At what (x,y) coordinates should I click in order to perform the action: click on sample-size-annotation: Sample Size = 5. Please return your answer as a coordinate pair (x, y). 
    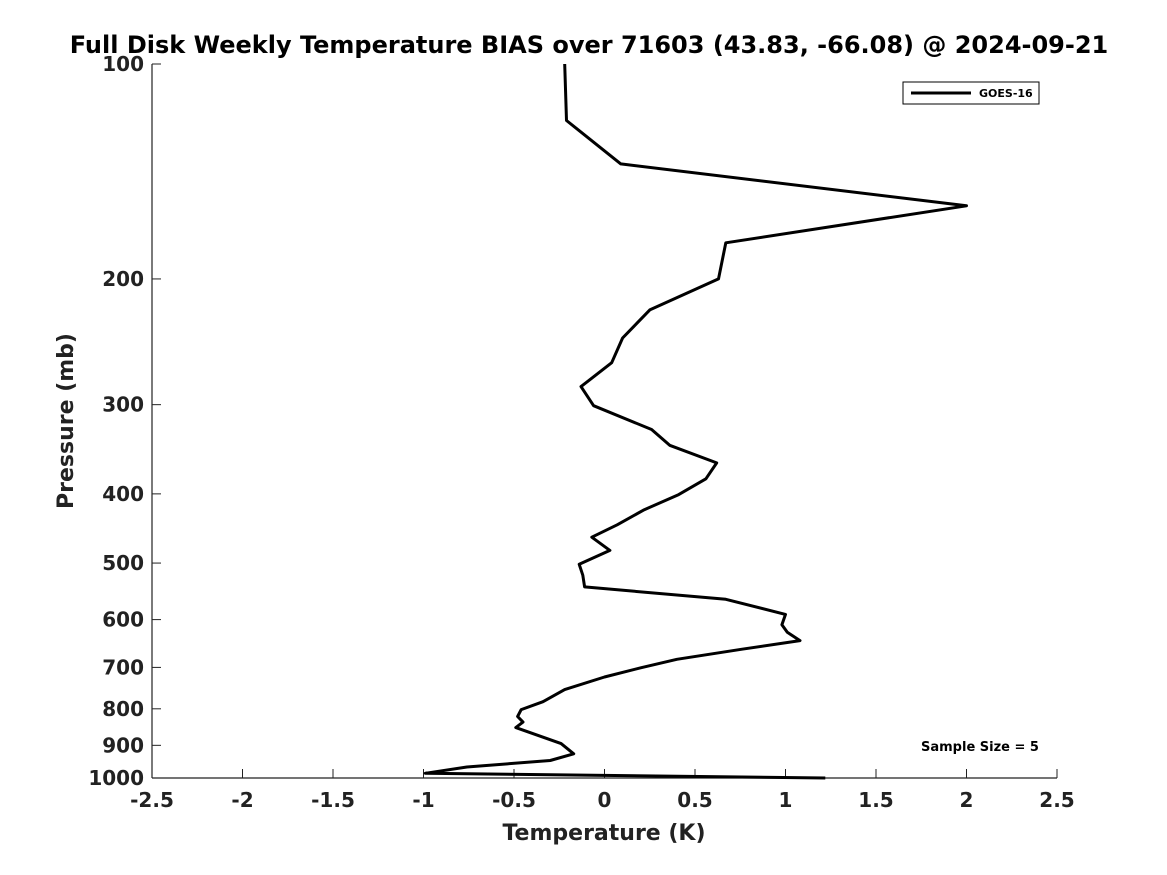
    Looking at the image, I should click on (980, 747).